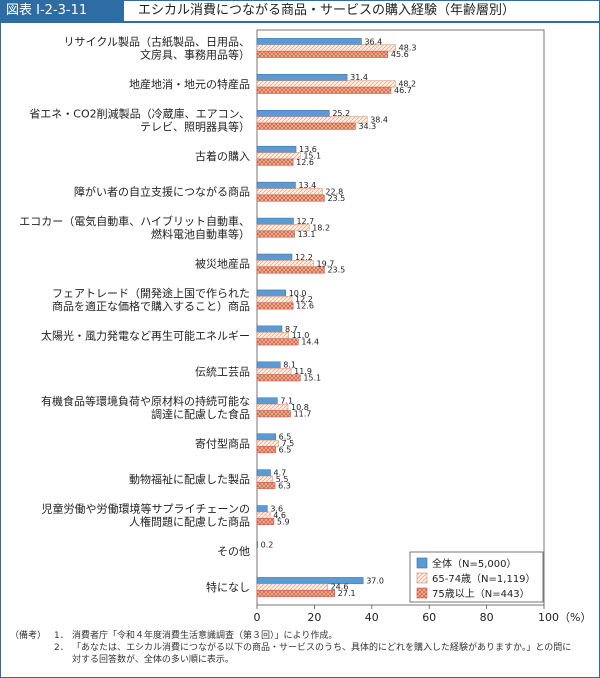 The width and height of the screenshot is (600, 678). Describe the element at coordinates (153, 660) in the screenshot. I see `note-2-text-line-2: 対する回答数が、全体の多い順に表示。` at that location.